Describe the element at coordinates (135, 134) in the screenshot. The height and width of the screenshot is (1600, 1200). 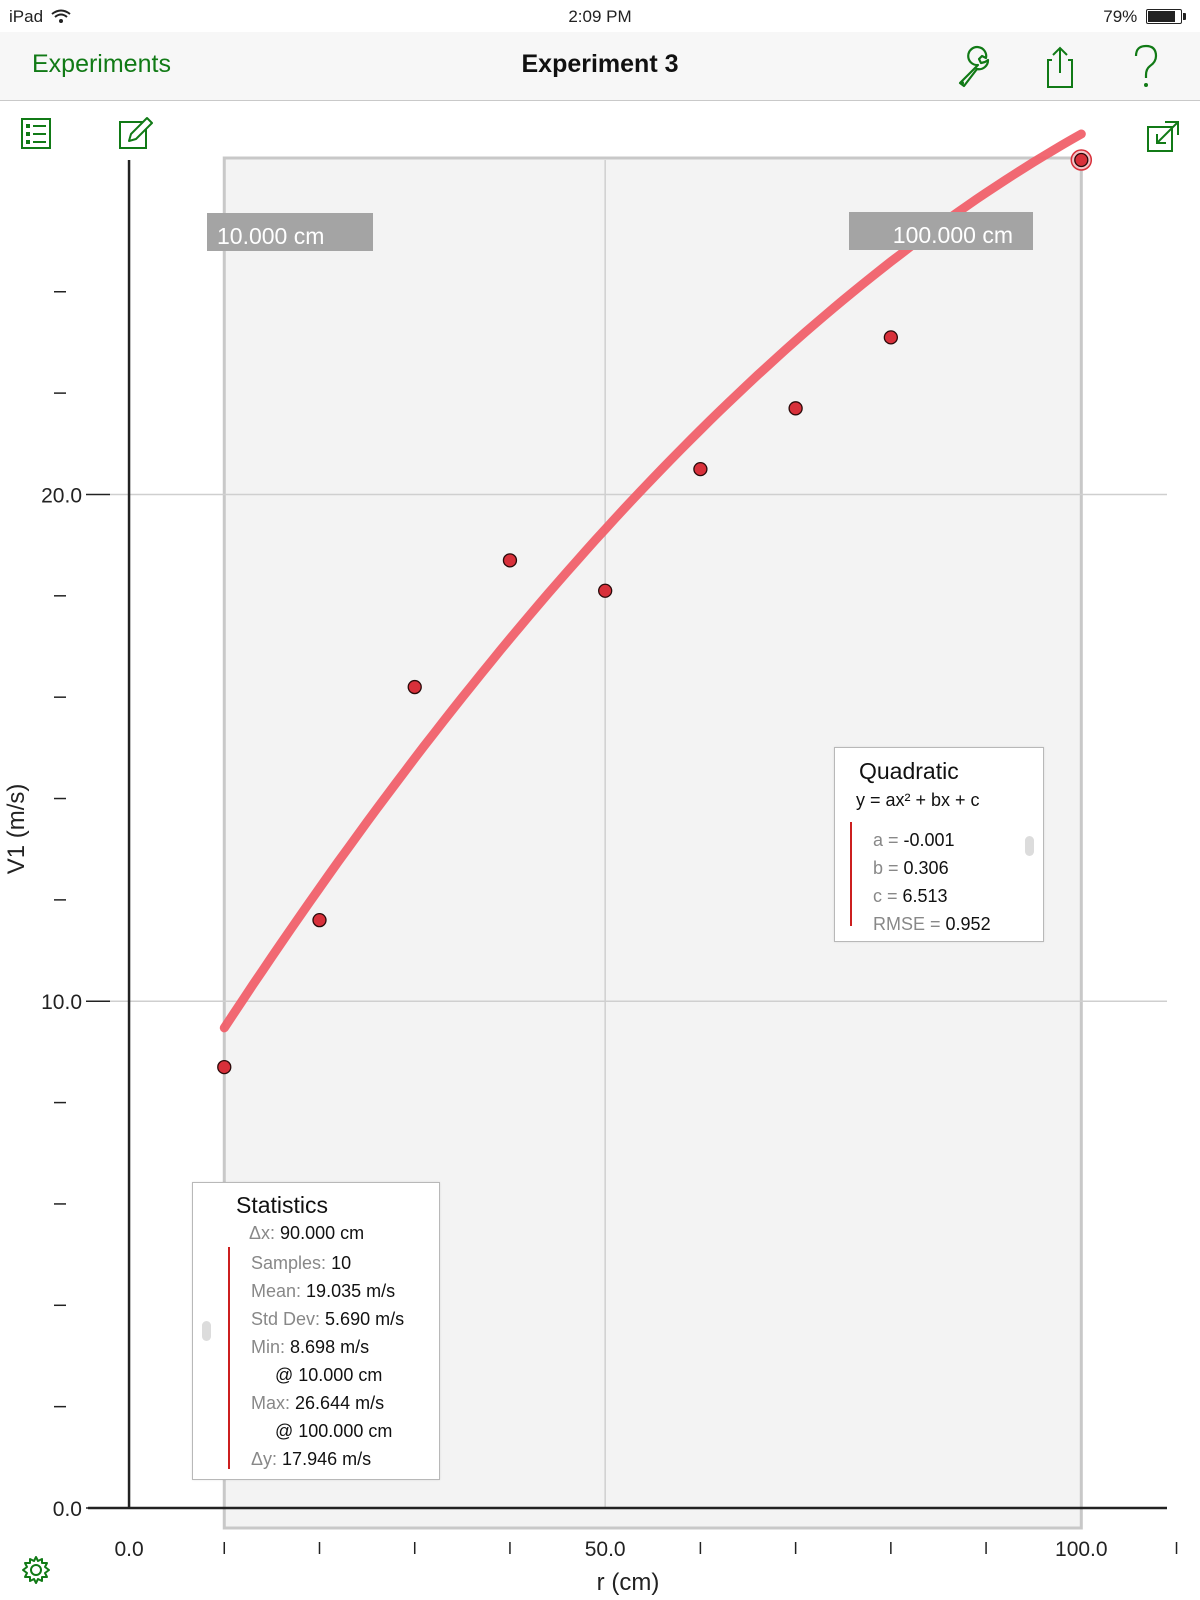
I see `annotate-icon` at that location.